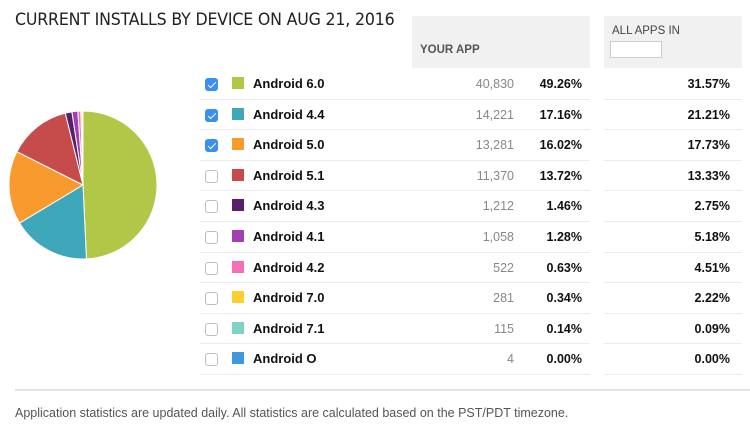 This screenshot has width=750, height=438. Describe the element at coordinates (289, 298) in the screenshot. I see `device-name: Android 7.0` at that location.